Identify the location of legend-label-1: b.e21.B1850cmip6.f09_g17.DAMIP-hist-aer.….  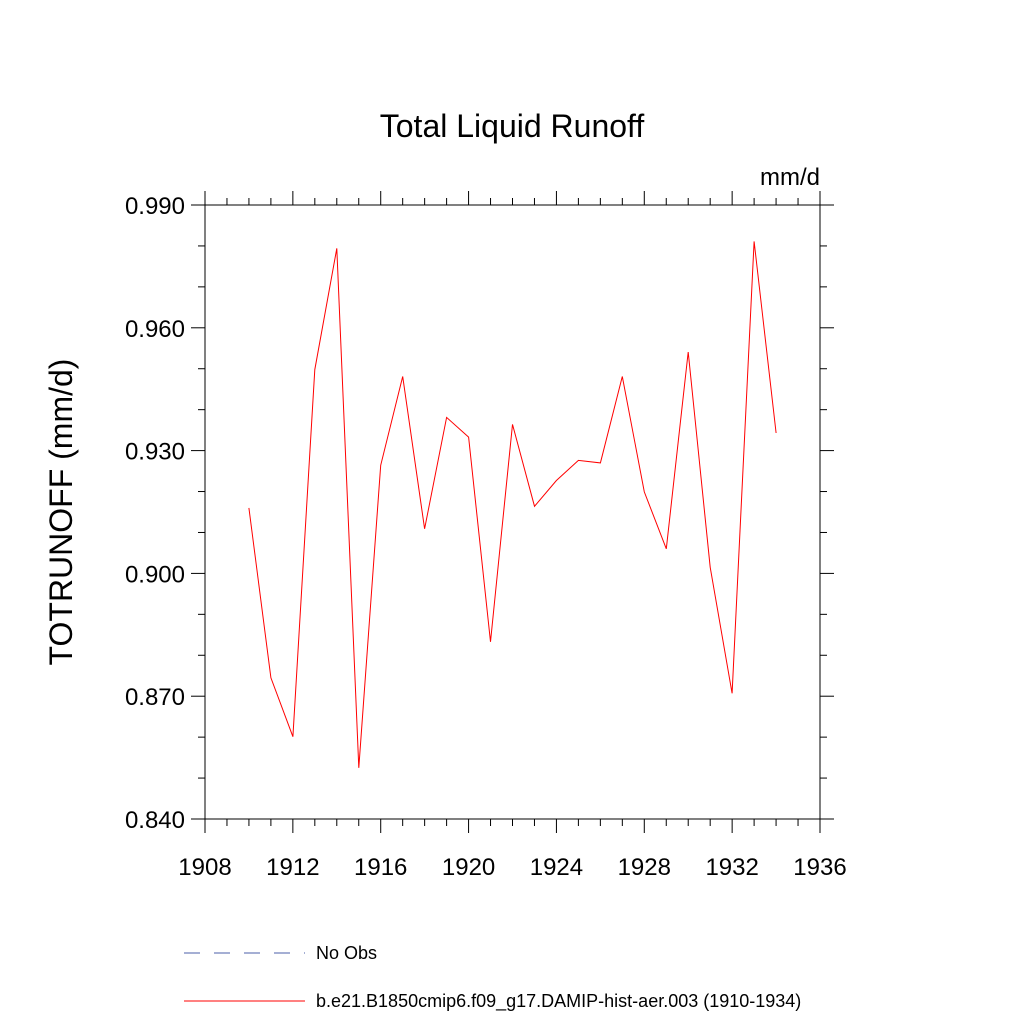
(558, 1001).